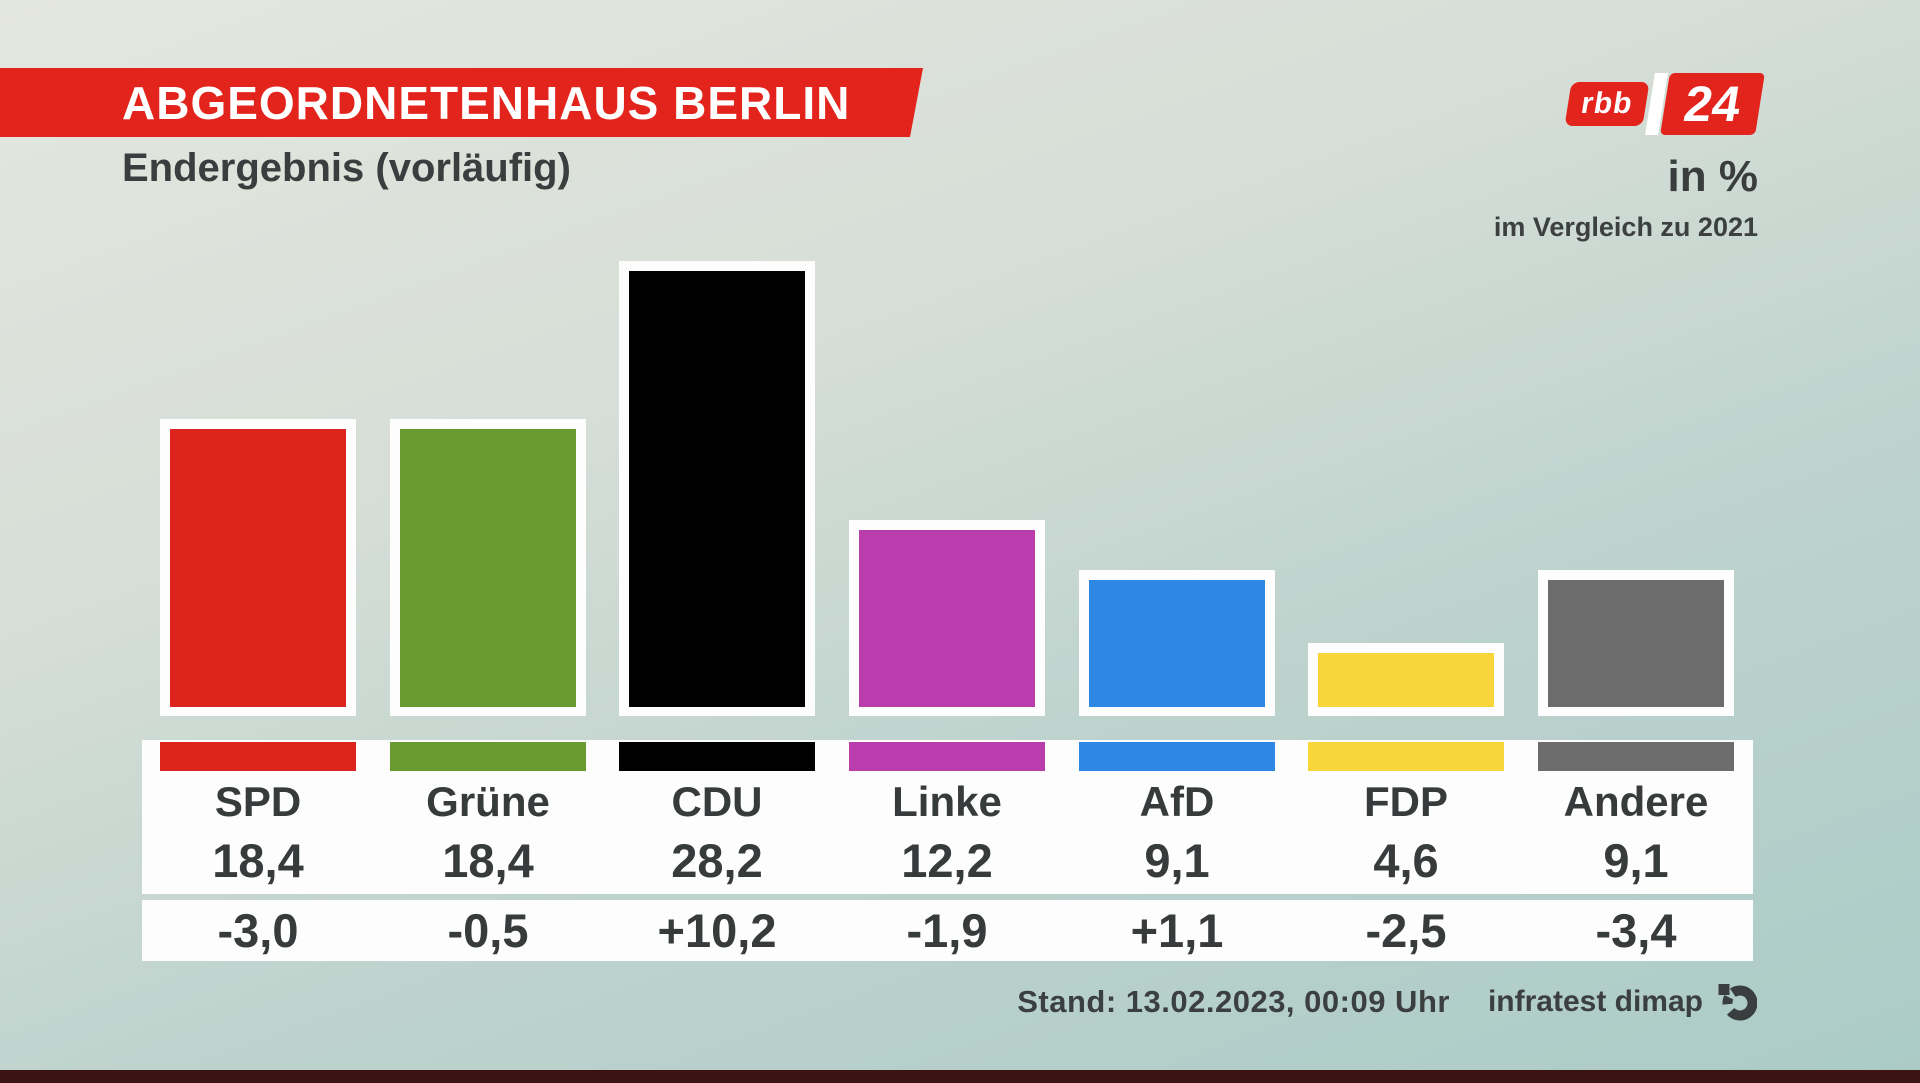  I want to click on bar-spd, so click(258, 567).